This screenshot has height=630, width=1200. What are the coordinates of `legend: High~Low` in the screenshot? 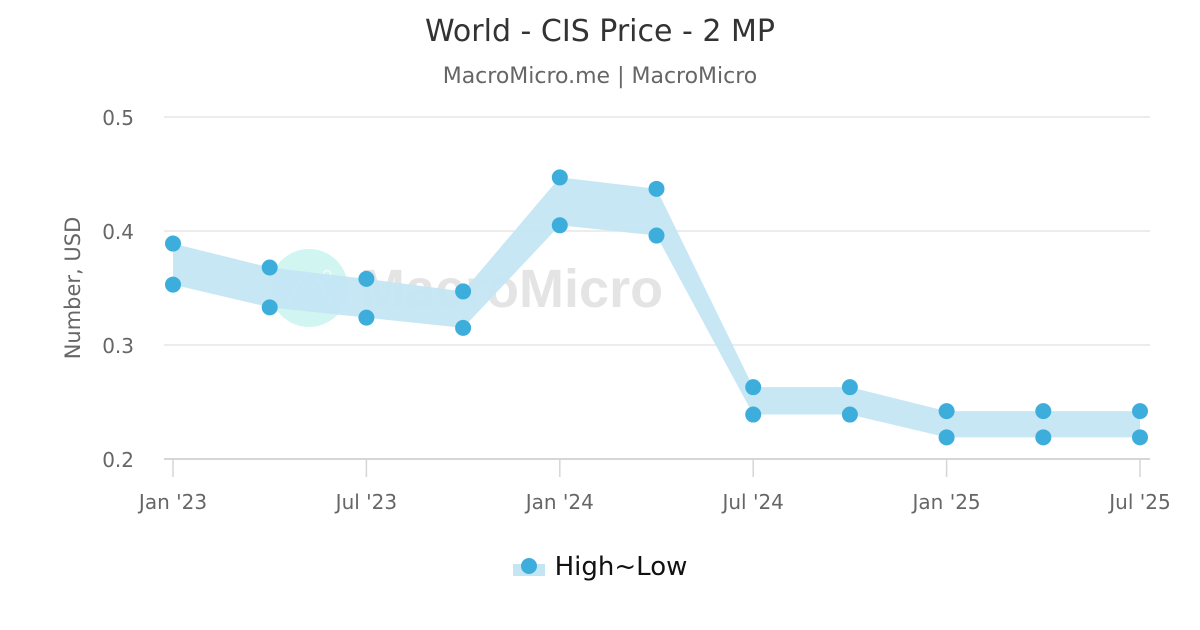 It's located at (600, 567).